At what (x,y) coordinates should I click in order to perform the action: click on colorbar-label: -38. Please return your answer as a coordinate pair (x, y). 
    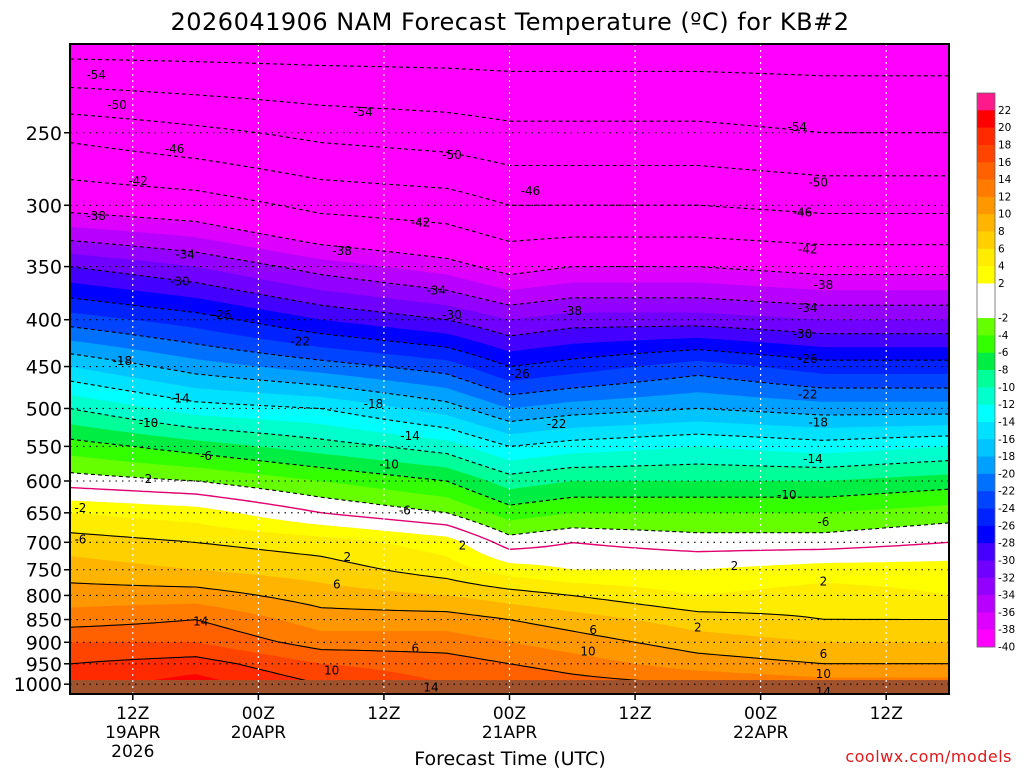
    Looking at the image, I should click on (1006, 630).